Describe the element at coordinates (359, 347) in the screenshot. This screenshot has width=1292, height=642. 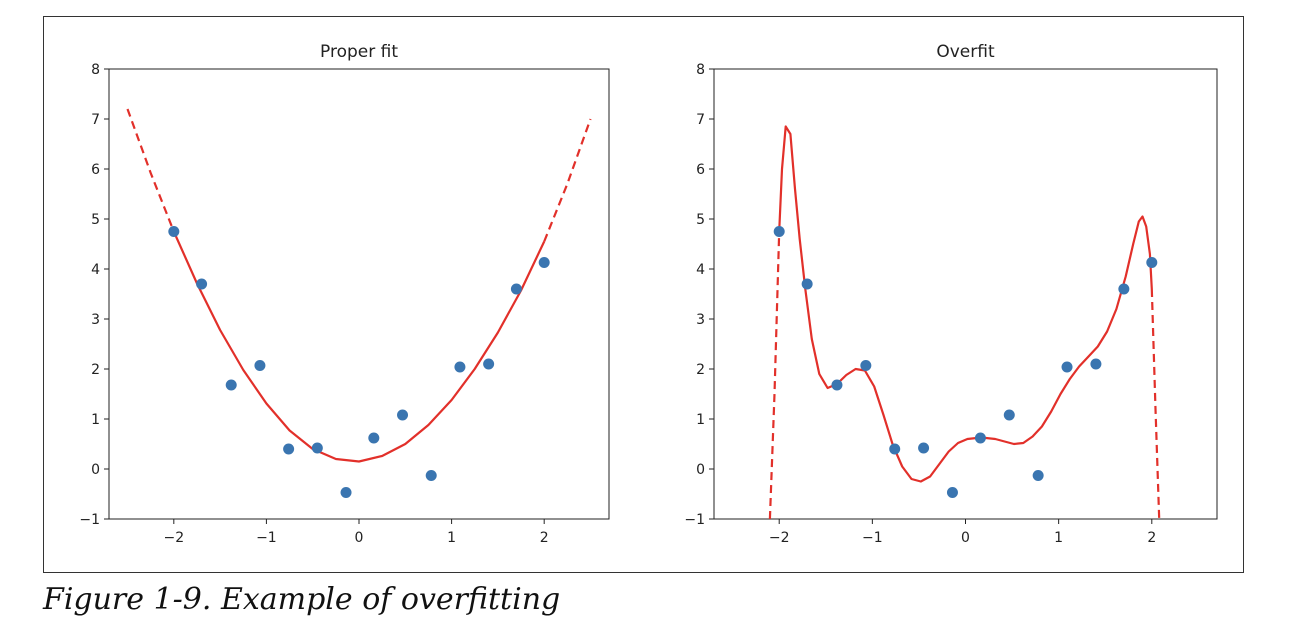
I see `fit-curve` at that location.